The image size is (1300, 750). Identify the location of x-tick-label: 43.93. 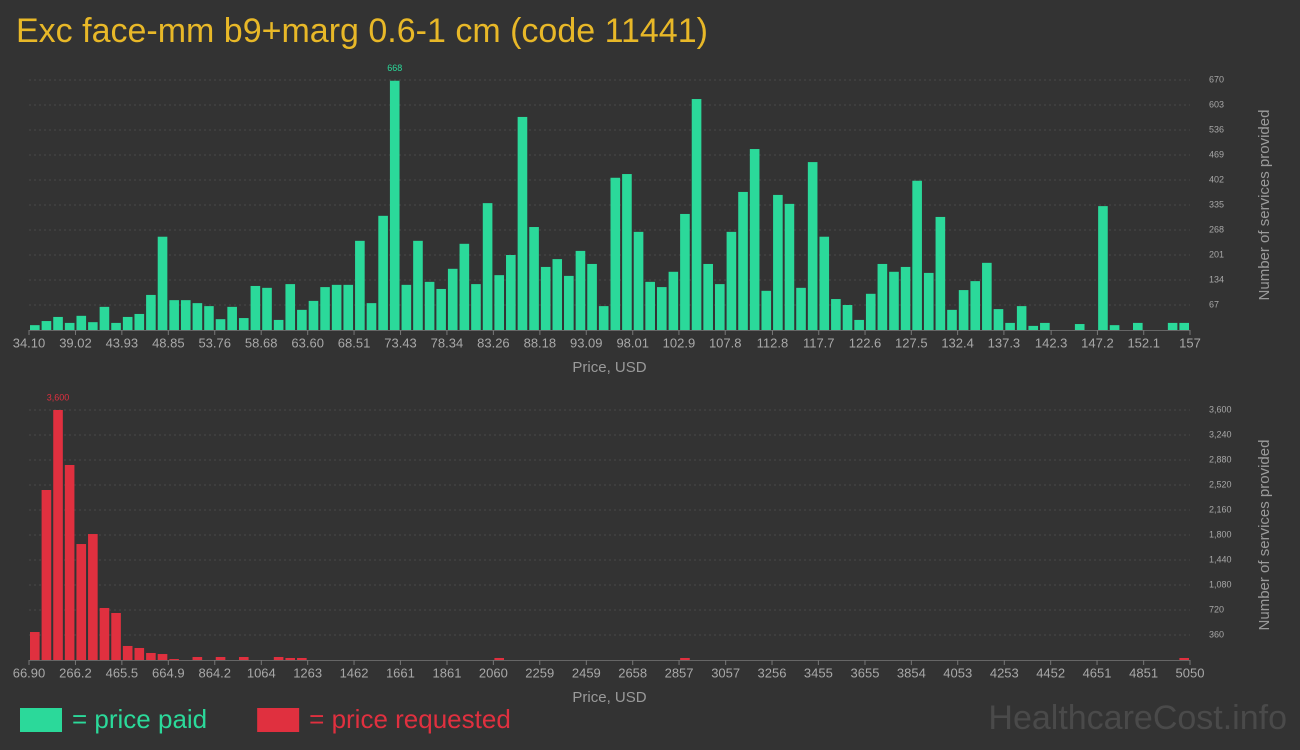
(122, 342).